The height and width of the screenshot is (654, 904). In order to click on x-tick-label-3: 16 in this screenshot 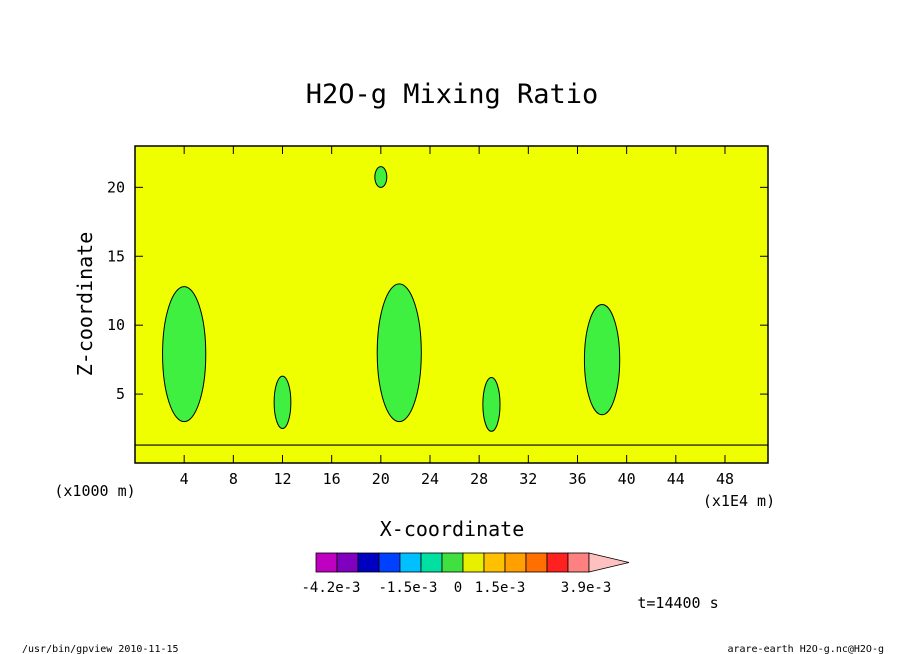, I will do `click(332, 479)`.